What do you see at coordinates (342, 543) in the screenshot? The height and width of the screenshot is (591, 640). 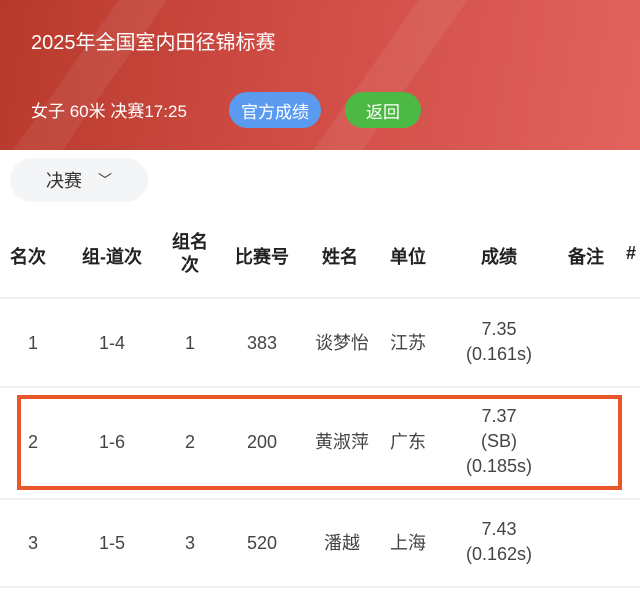 I see `cell-name: 潘越` at bounding box center [342, 543].